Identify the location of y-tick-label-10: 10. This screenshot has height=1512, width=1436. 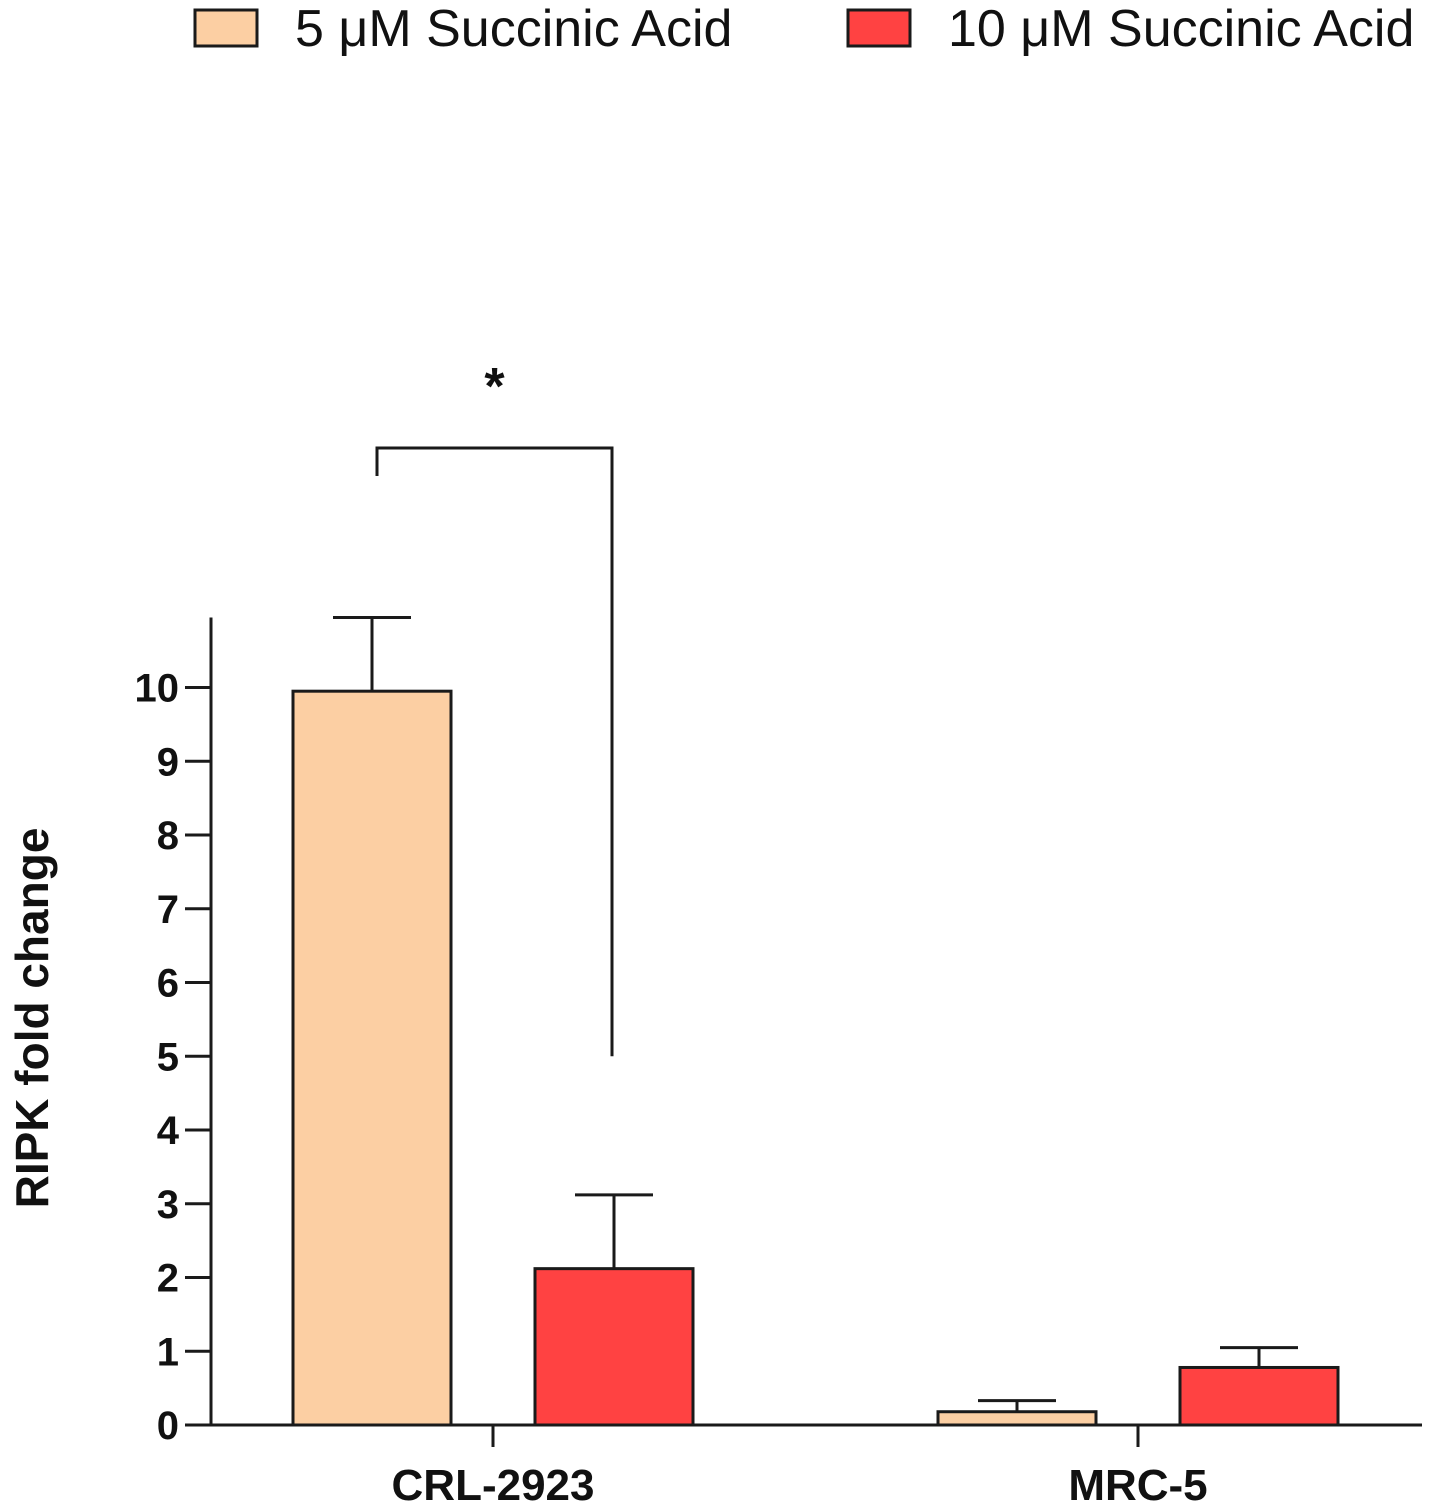
(157, 689).